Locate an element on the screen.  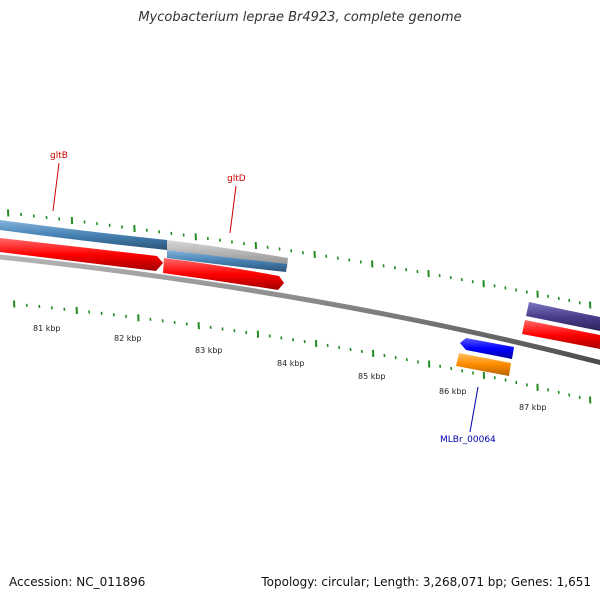
gene-feature-gltb-steelblue is located at coordinates (83, 235).